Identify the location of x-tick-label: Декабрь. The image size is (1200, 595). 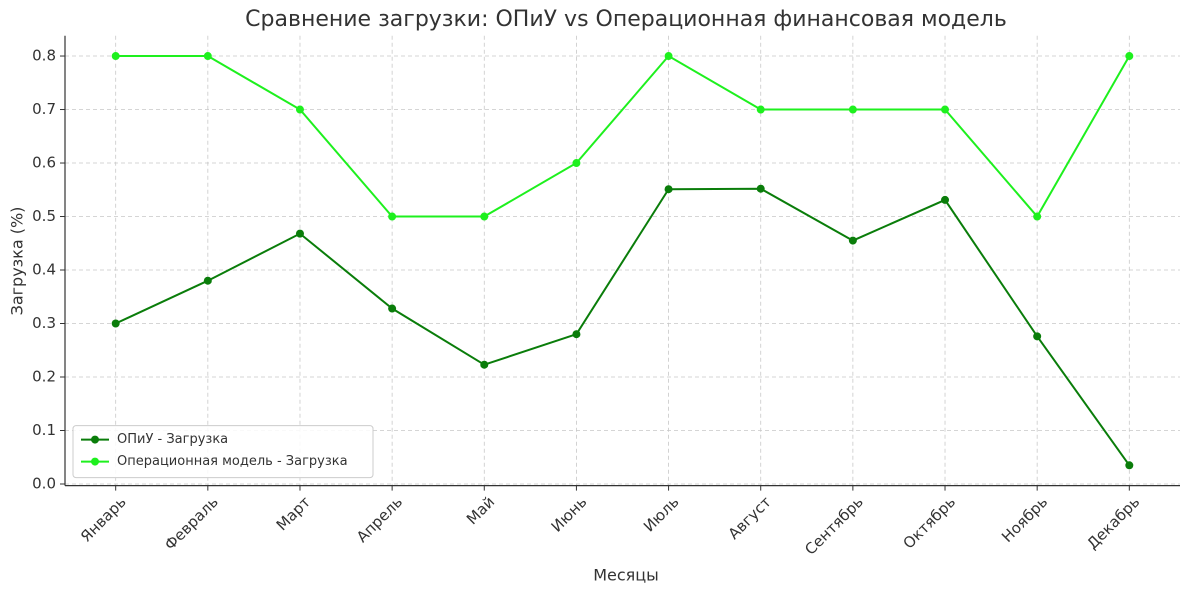
(1113, 523).